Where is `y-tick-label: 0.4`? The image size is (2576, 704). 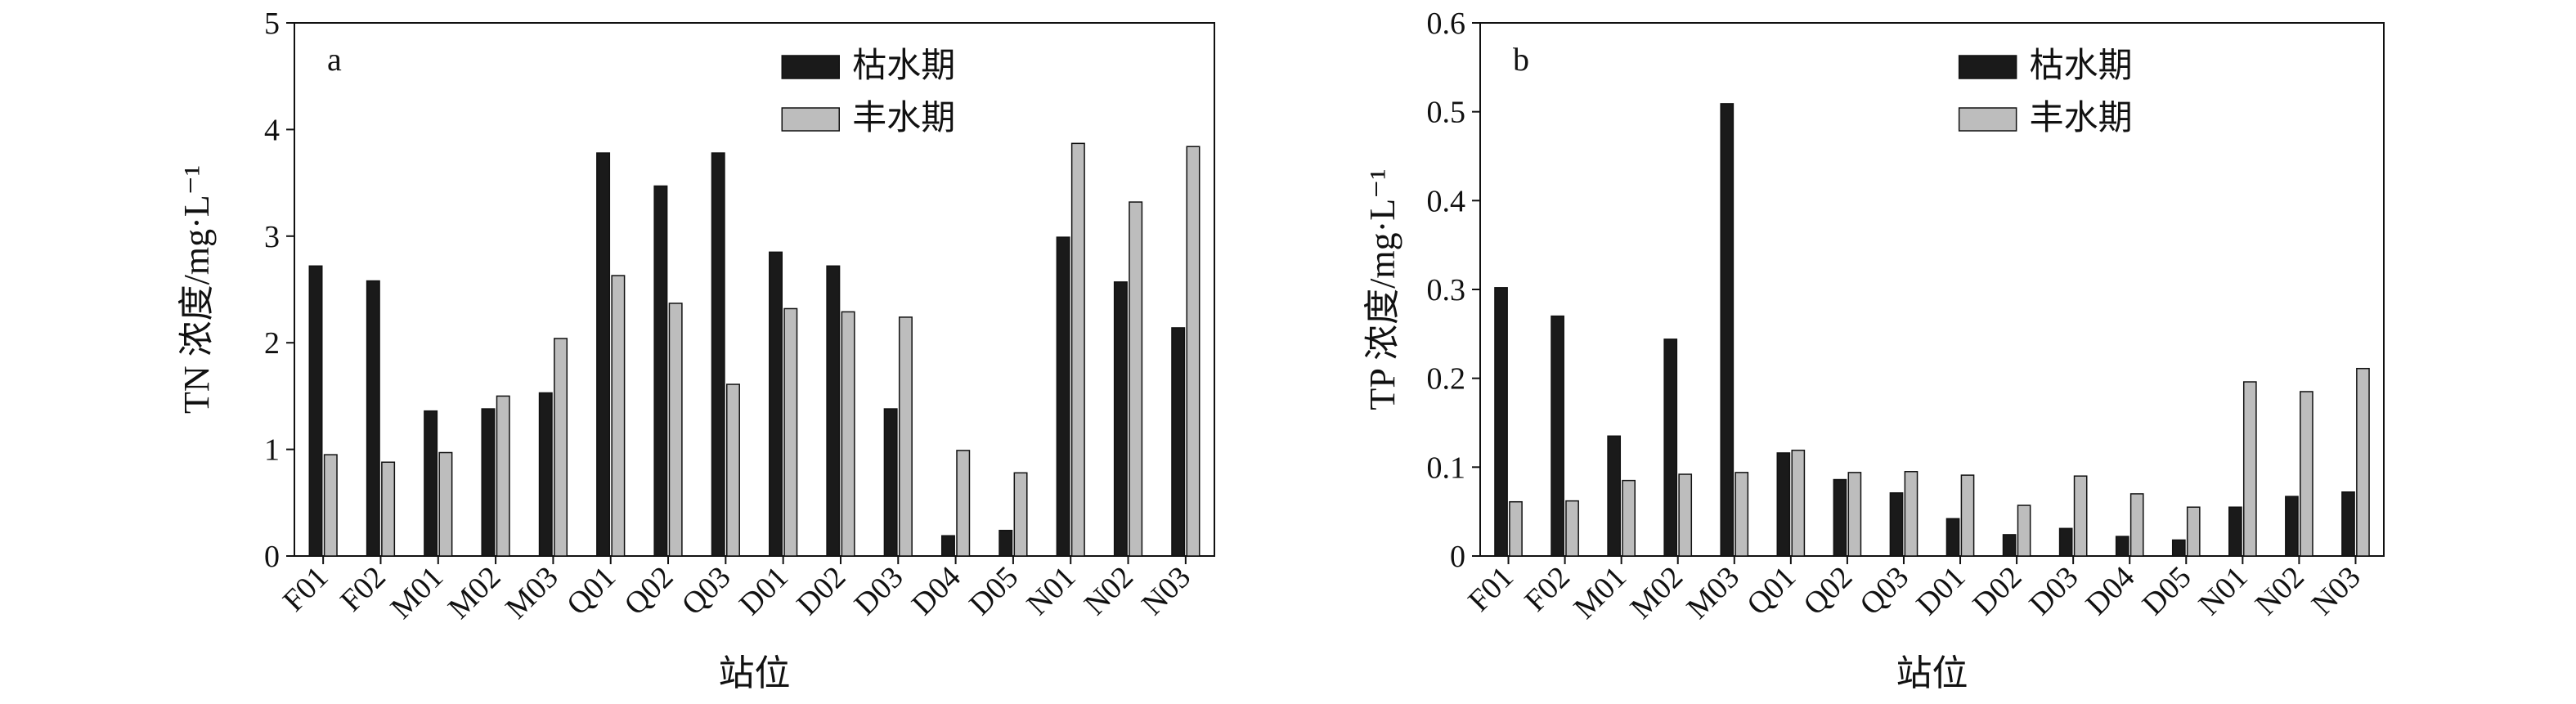
y-tick-label: 0.4 is located at coordinates (1447, 201).